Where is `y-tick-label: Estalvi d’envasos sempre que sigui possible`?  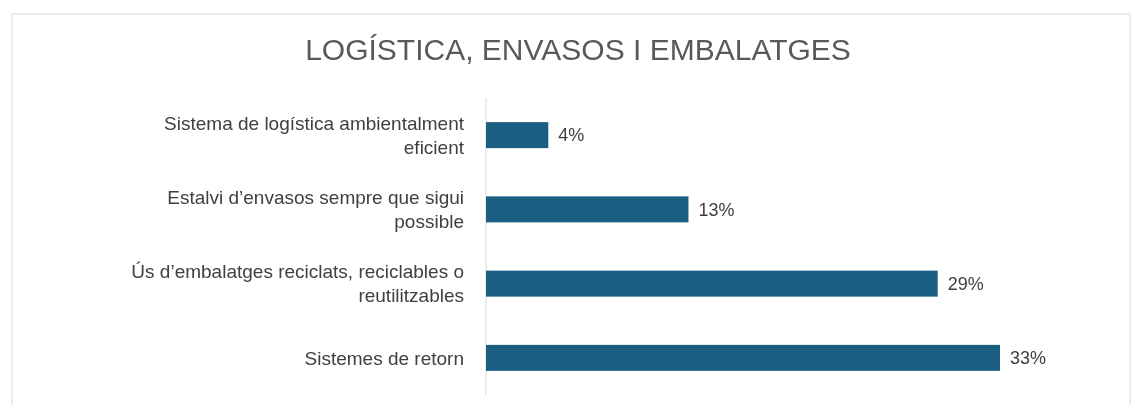
y-tick-label: Estalvi d’envasos sempre que sigui possible is located at coordinates (315, 210).